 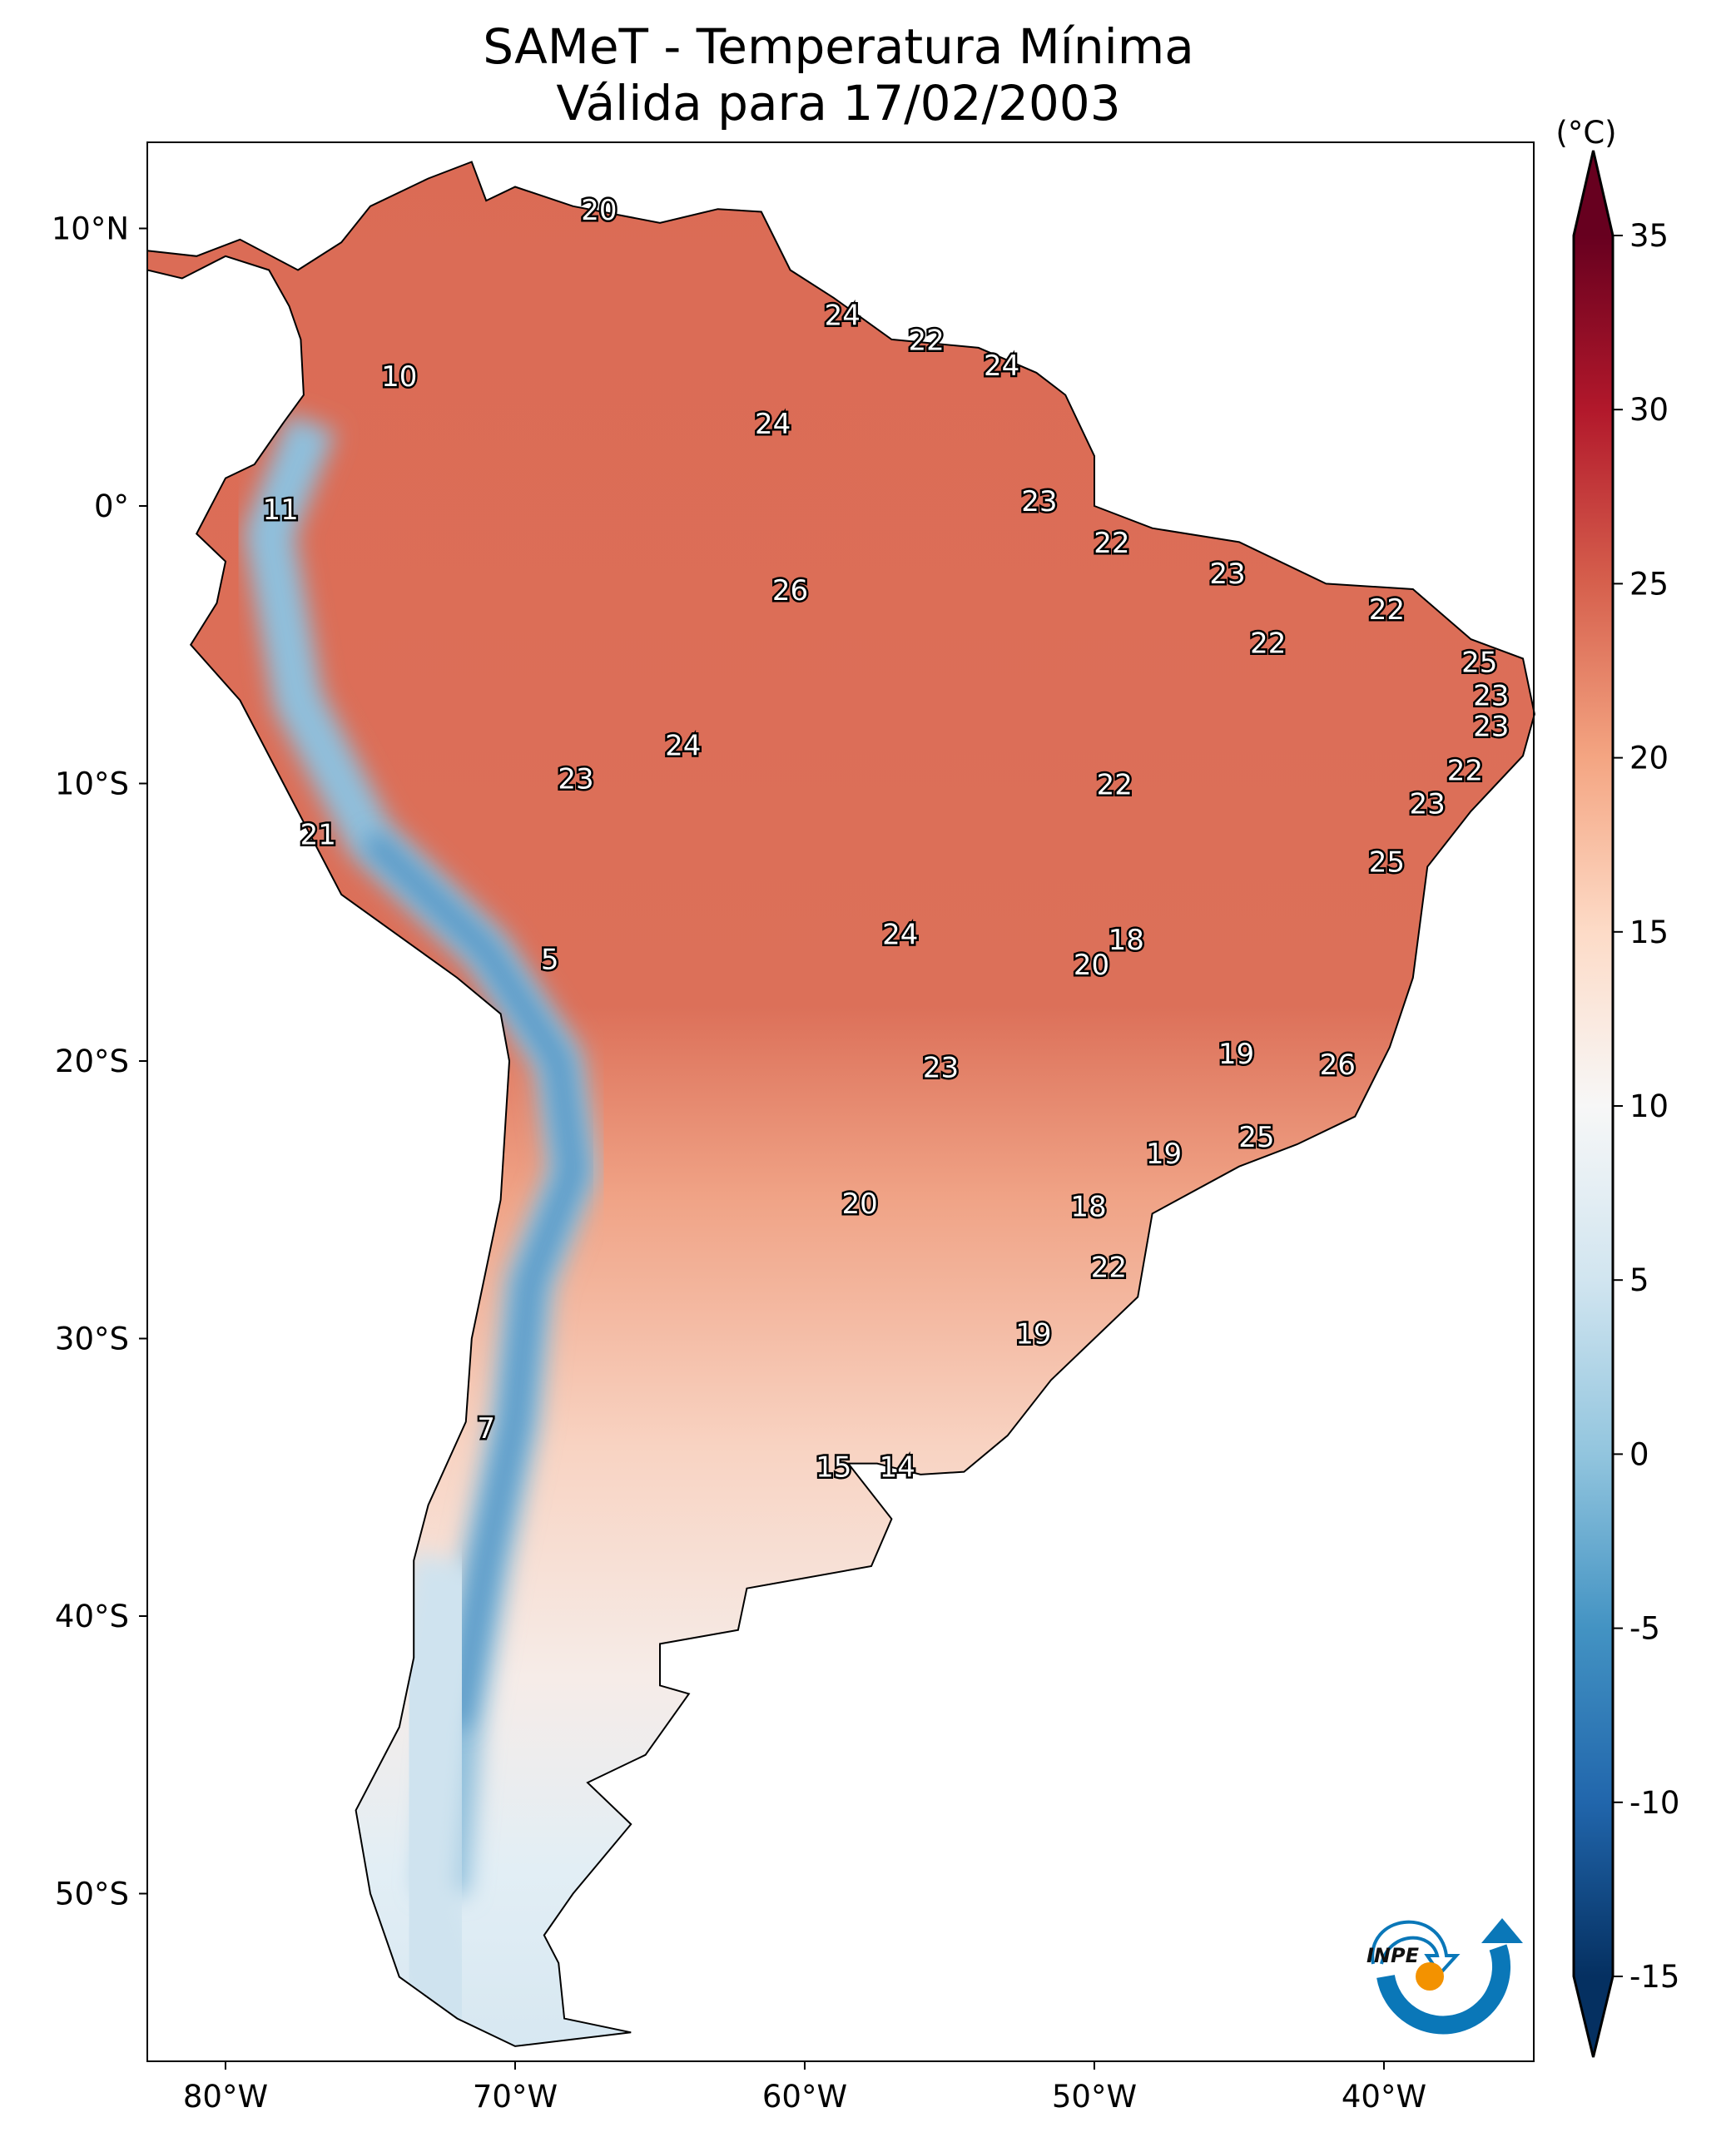 What do you see at coordinates (280, 510) in the screenshot?
I see `temperature-label: 11` at bounding box center [280, 510].